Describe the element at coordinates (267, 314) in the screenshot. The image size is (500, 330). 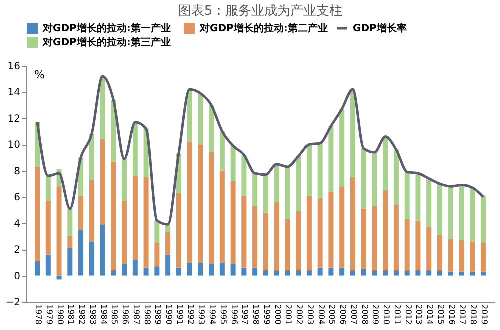
I see `x-tick-label: 1999` at that location.